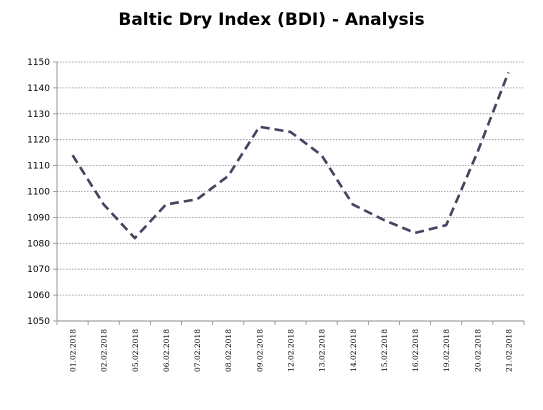 The image size is (543, 410). Describe the element at coordinates (38, 141) in the screenshot. I see `y-tick-label: 1120` at that location.